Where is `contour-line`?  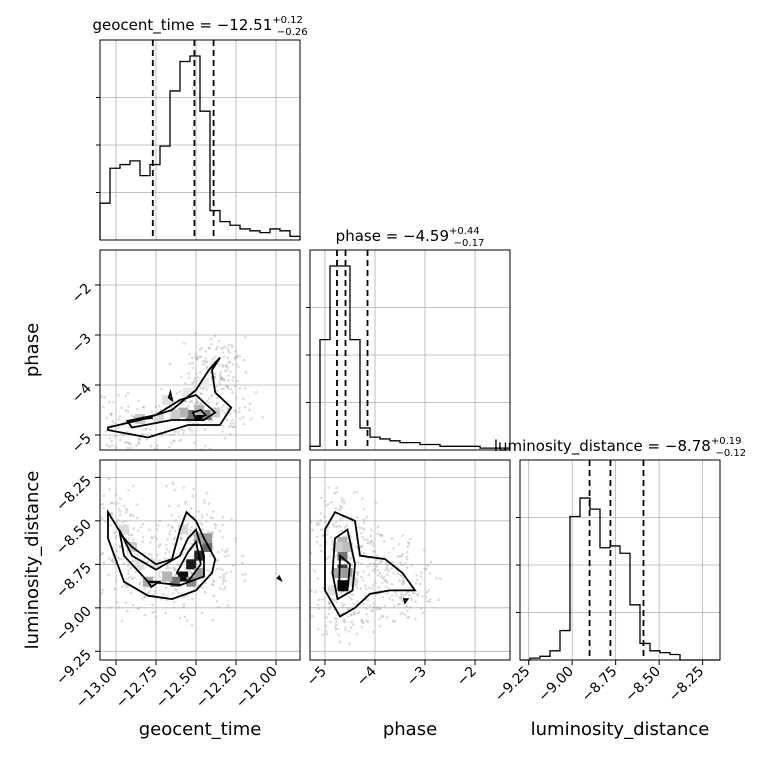
contour-line is located at coordinates (343, 564).